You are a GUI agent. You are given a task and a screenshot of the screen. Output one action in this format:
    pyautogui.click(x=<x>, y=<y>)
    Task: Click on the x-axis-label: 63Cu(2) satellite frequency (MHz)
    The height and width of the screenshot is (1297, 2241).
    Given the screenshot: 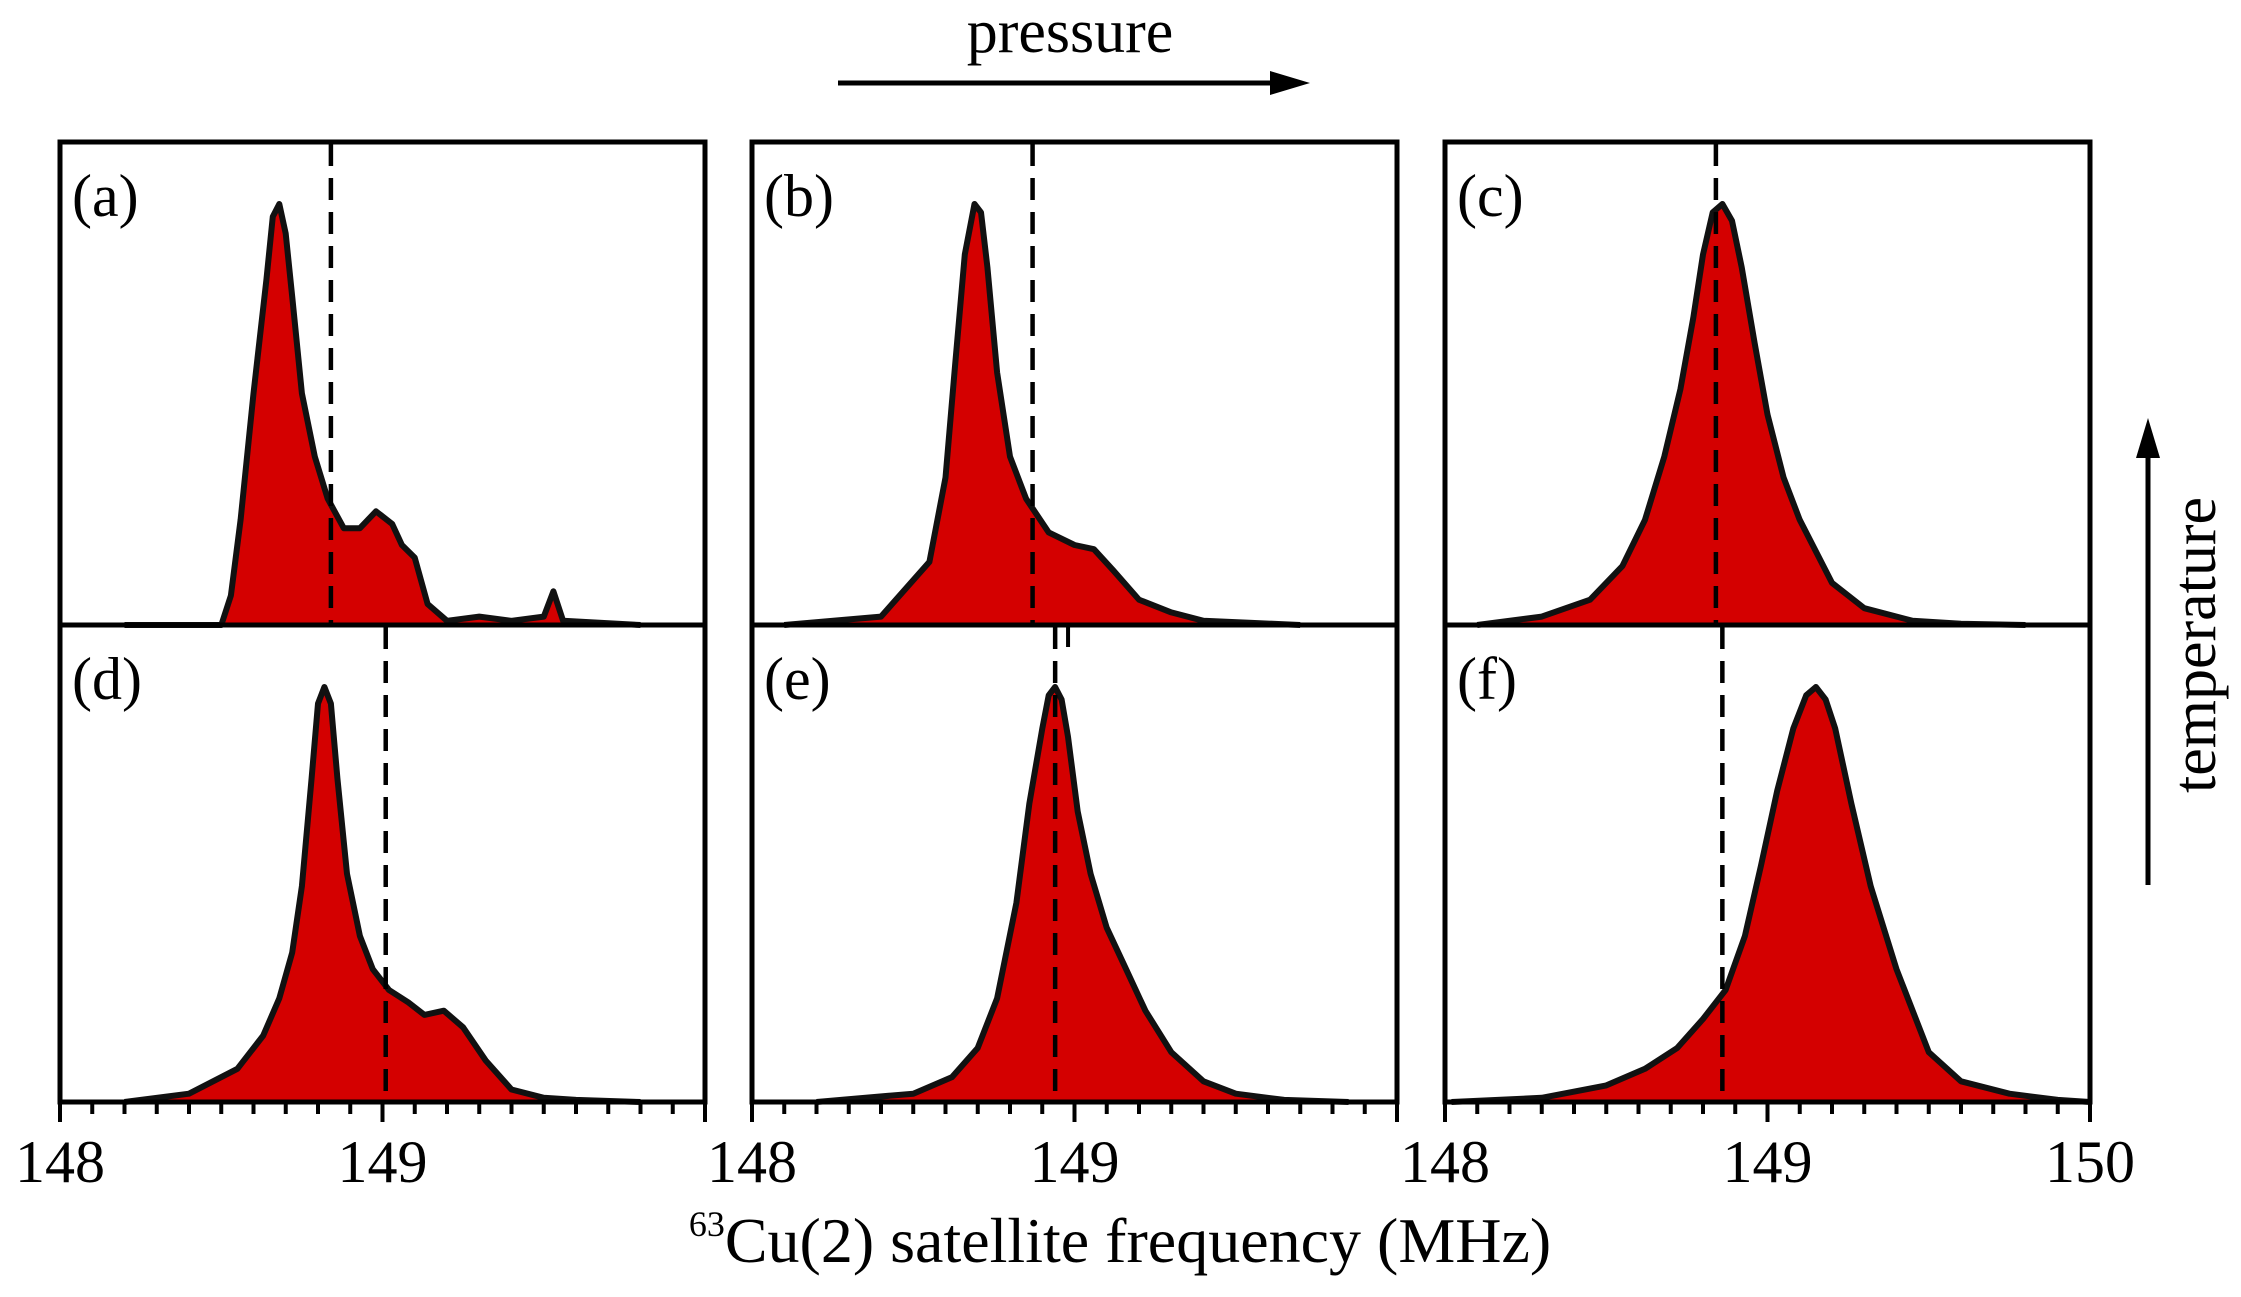 What is the action you would take?
    pyautogui.click(x=1120, y=1240)
    